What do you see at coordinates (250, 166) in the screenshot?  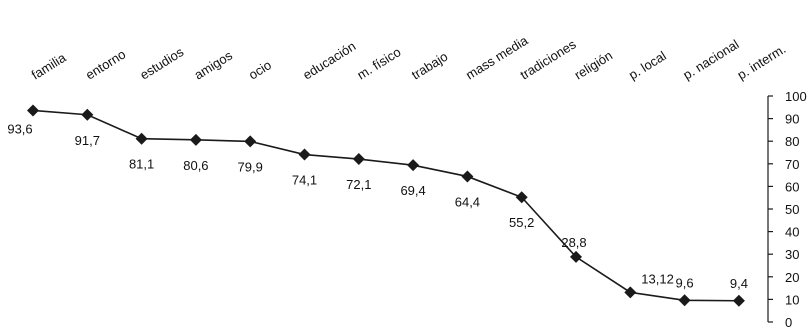 I see `data-label: 79,9` at bounding box center [250, 166].